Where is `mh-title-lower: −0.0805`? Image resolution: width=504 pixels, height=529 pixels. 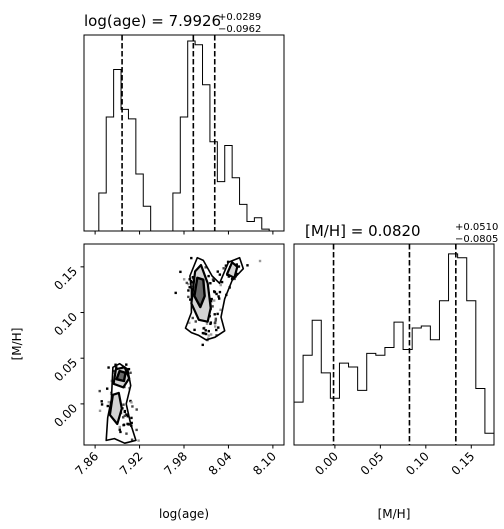
mh-title-lower: −0.0805 is located at coordinates (476, 239).